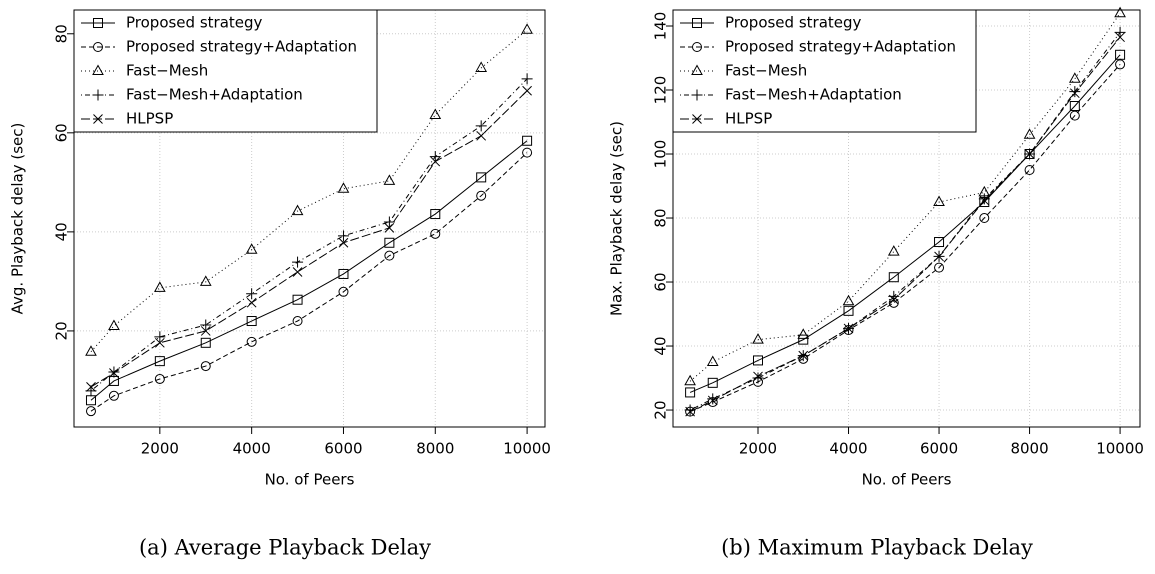 The image size is (1155, 574). What do you see at coordinates (225, 71) in the screenshot?
I see `legend-box` at bounding box center [225, 71].